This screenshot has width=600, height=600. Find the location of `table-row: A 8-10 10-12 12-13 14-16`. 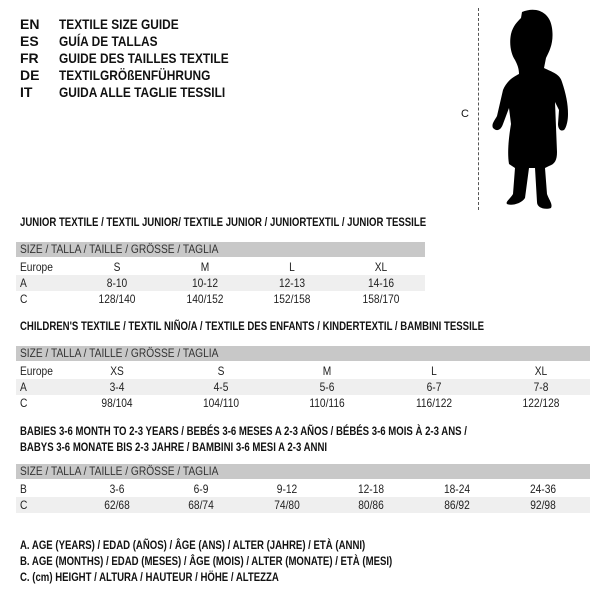

table-row: A 8-10 10-12 12-13 14-16 is located at coordinates (220, 283).